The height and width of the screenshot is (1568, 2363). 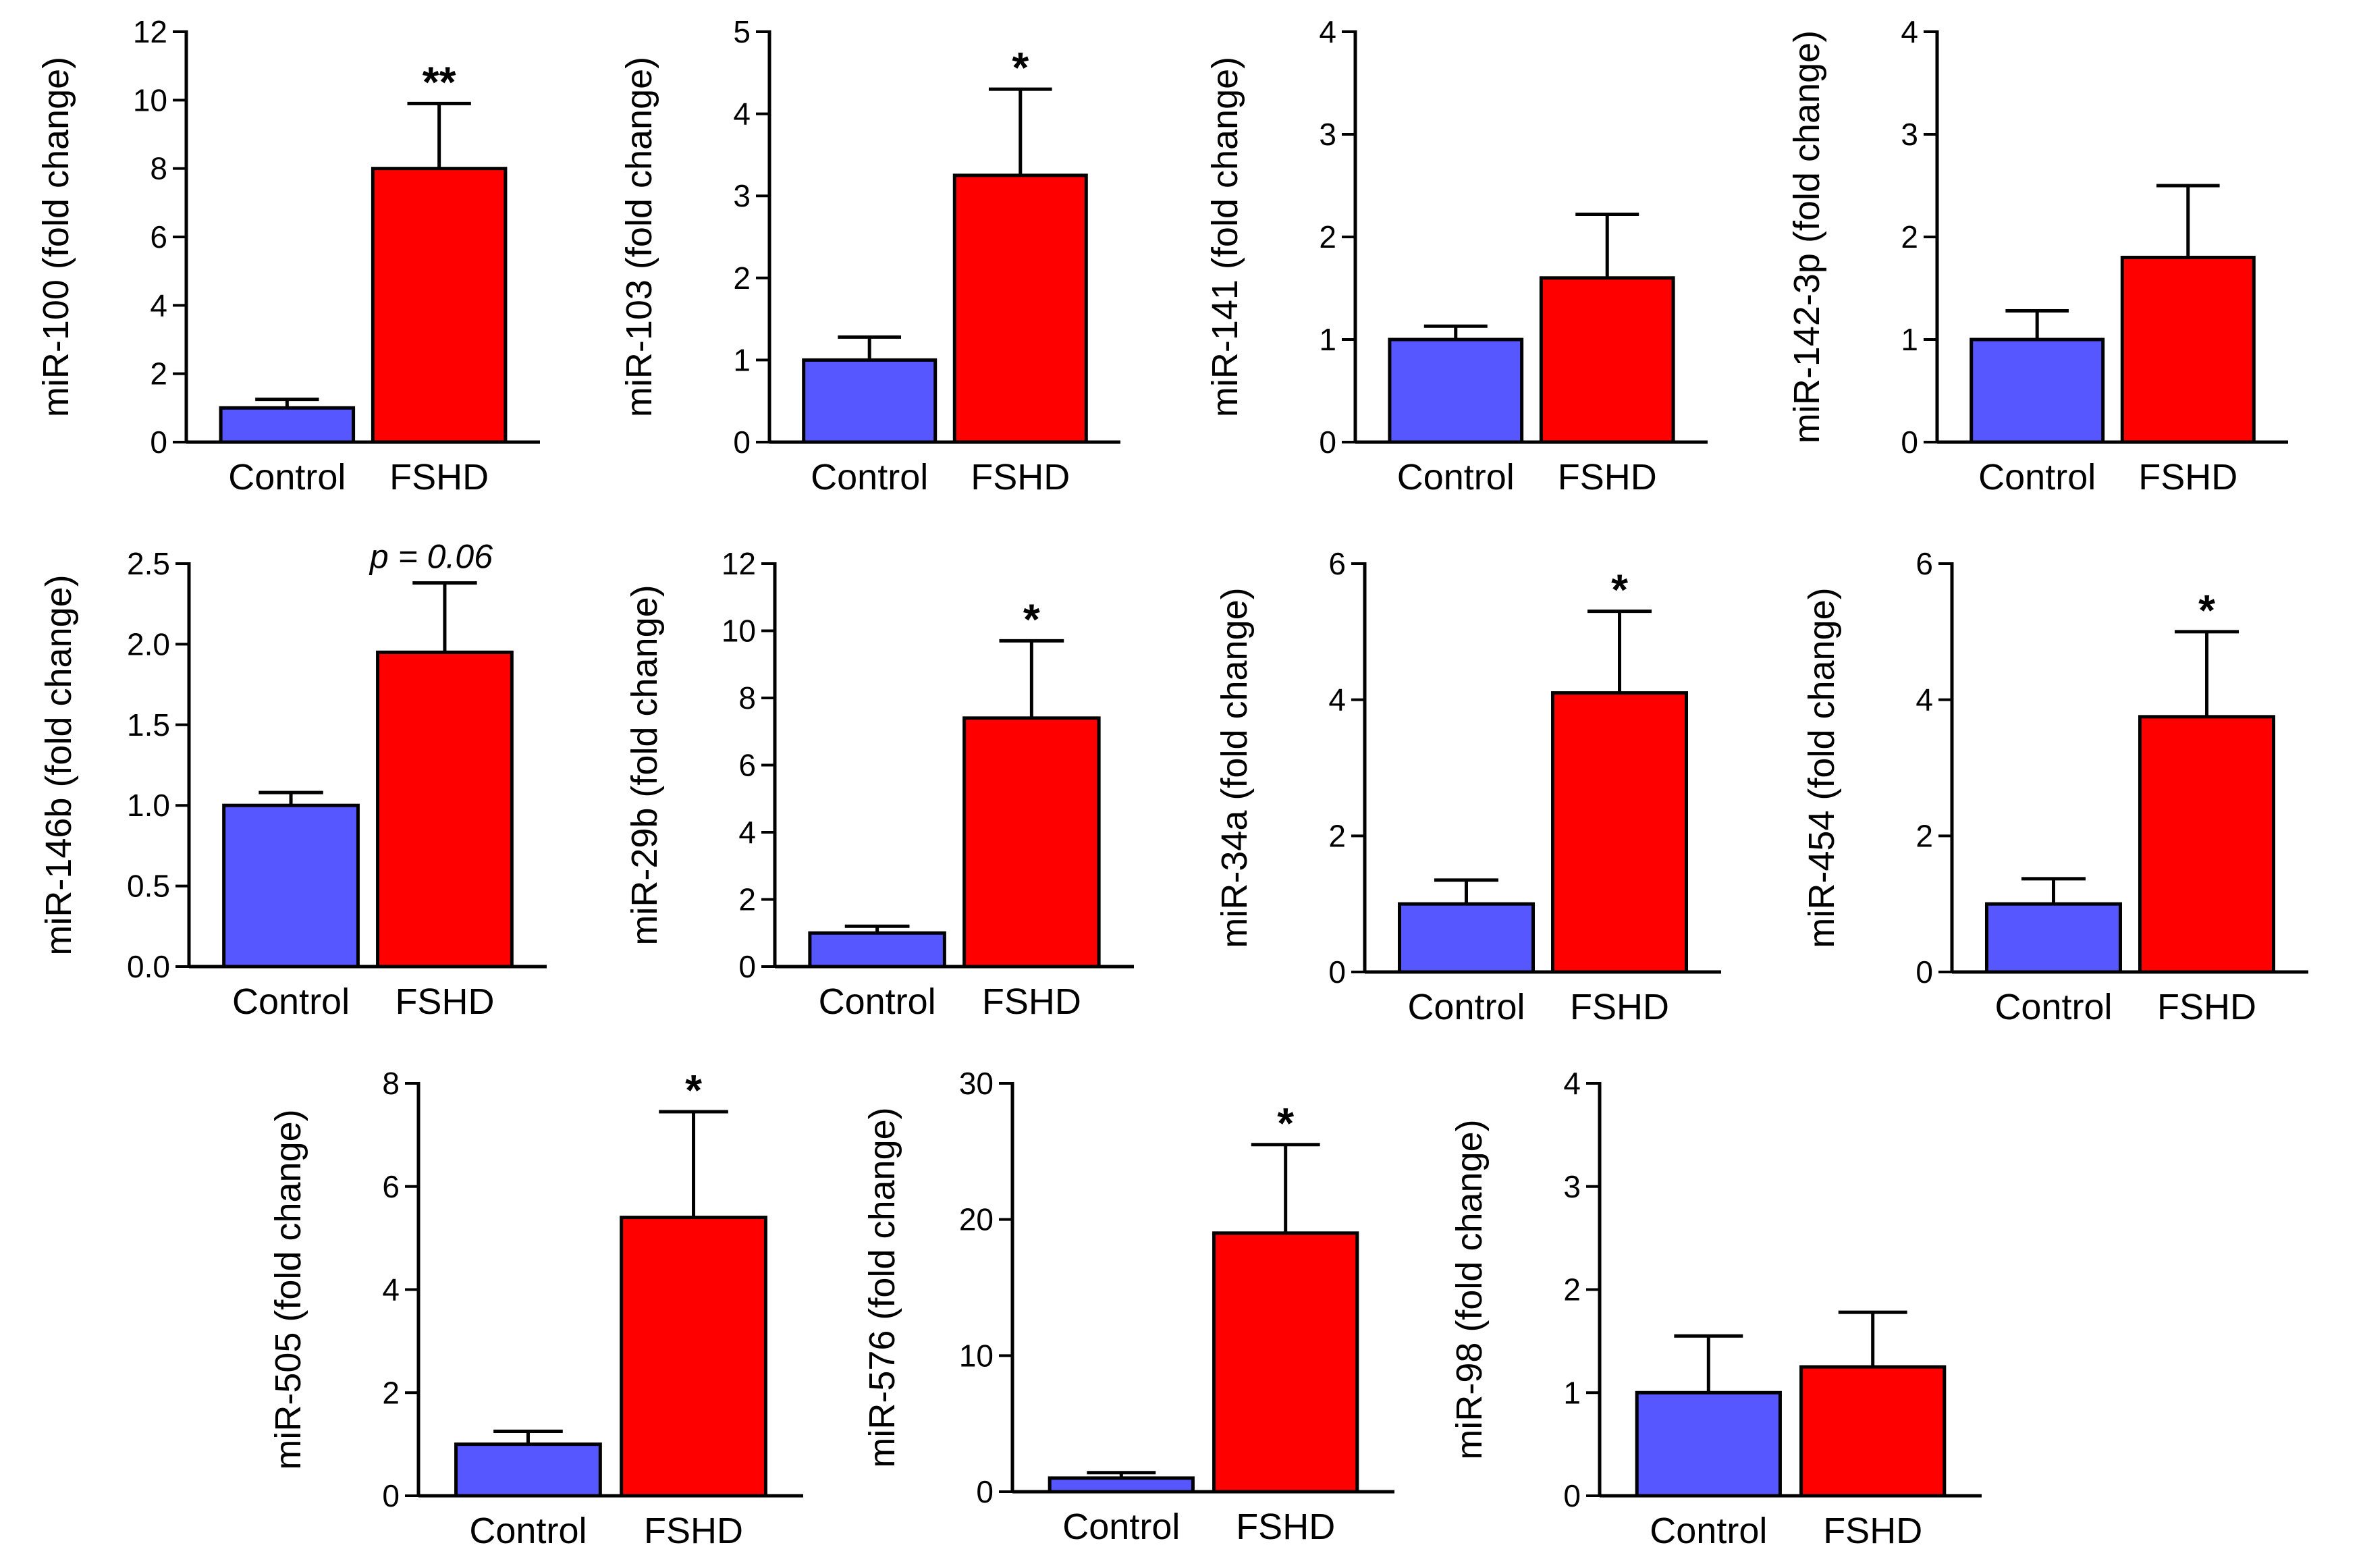 I want to click on y-tick-label: 12, so click(x=739, y=563).